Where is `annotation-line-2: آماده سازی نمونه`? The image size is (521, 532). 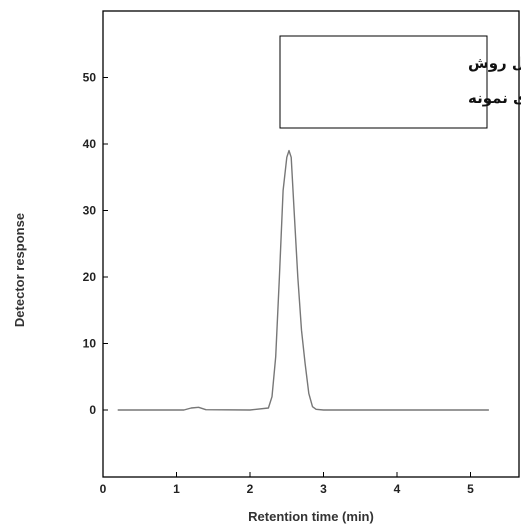
annotation-line-2: آماده سازی نمونه is located at coordinates (494, 98).